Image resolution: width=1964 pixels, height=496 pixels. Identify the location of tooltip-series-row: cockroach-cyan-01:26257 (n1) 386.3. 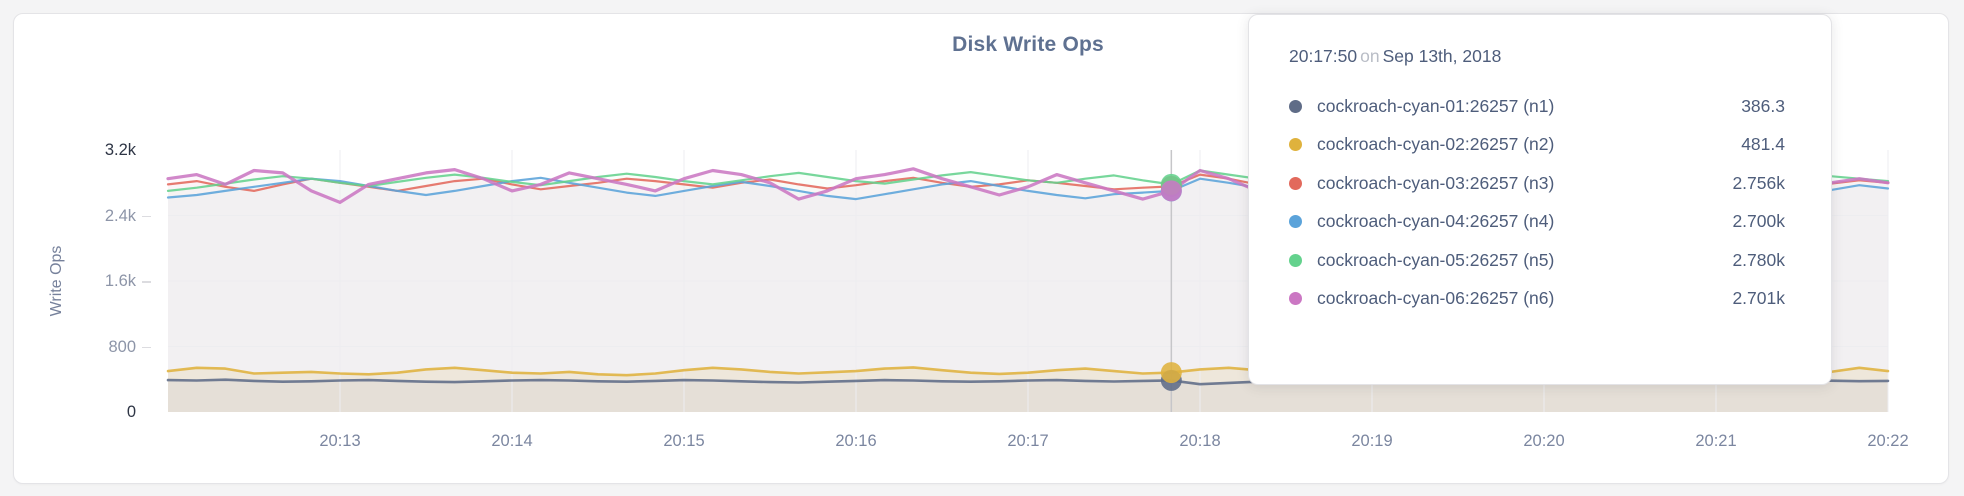
(1537, 106).